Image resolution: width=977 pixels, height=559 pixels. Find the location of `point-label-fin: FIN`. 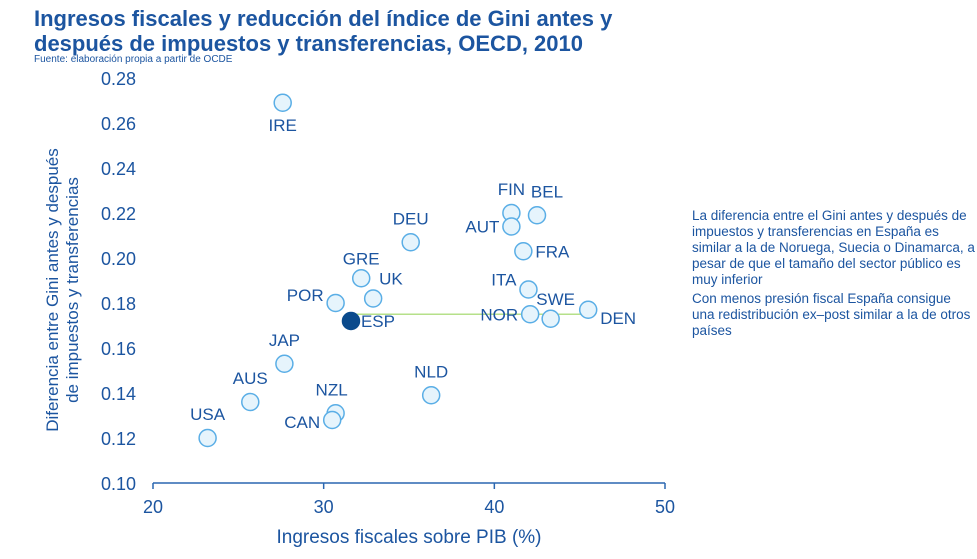

point-label-fin: FIN is located at coordinates (511, 189).